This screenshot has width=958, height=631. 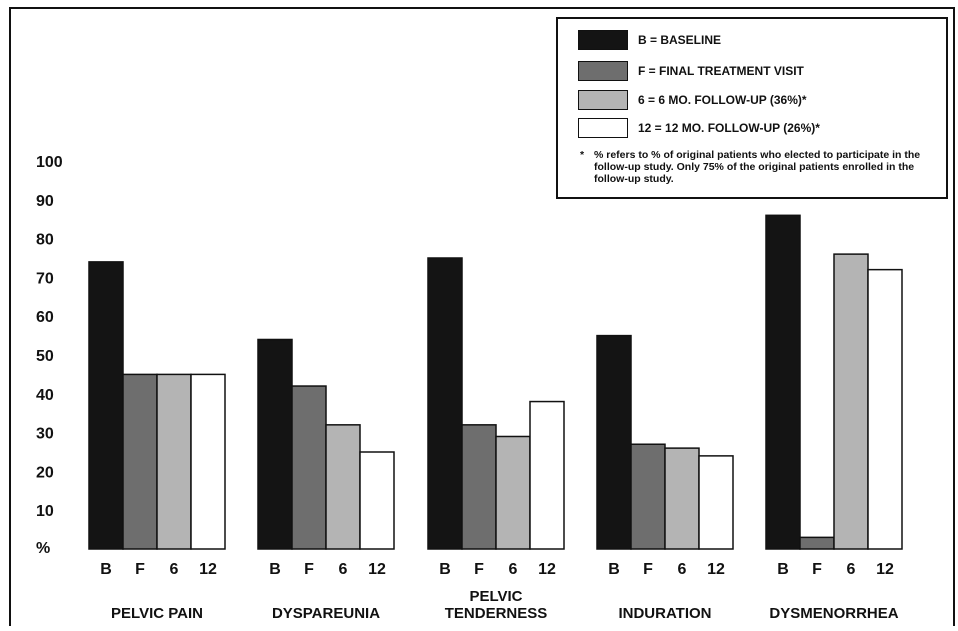 What do you see at coordinates (45, 356) in the screenshot?
I see `y-tick-label: 50` at bounding box center [45, 356].